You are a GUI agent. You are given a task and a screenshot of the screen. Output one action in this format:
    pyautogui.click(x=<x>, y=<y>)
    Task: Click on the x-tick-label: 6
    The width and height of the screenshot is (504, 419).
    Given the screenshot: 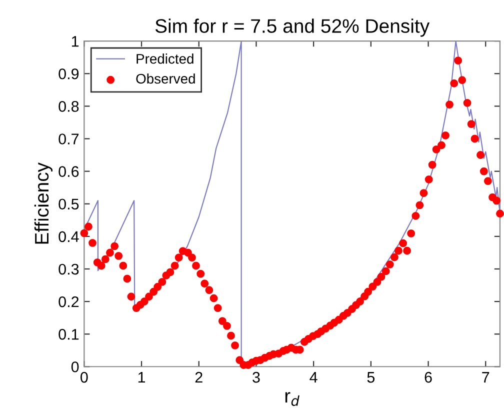 What is the action you would take?
    pyautogui.click(x=428, y=377)
    